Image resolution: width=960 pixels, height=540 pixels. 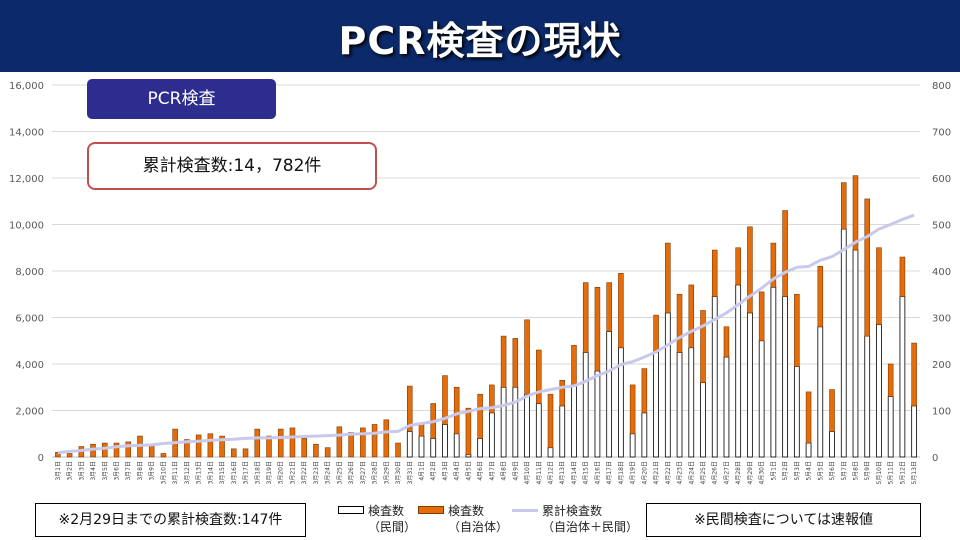 What do you see at coordinates (29, 412) in the screenshot?
I see `y-left-tick-label: 2,000` at bounding box center [29, 412].